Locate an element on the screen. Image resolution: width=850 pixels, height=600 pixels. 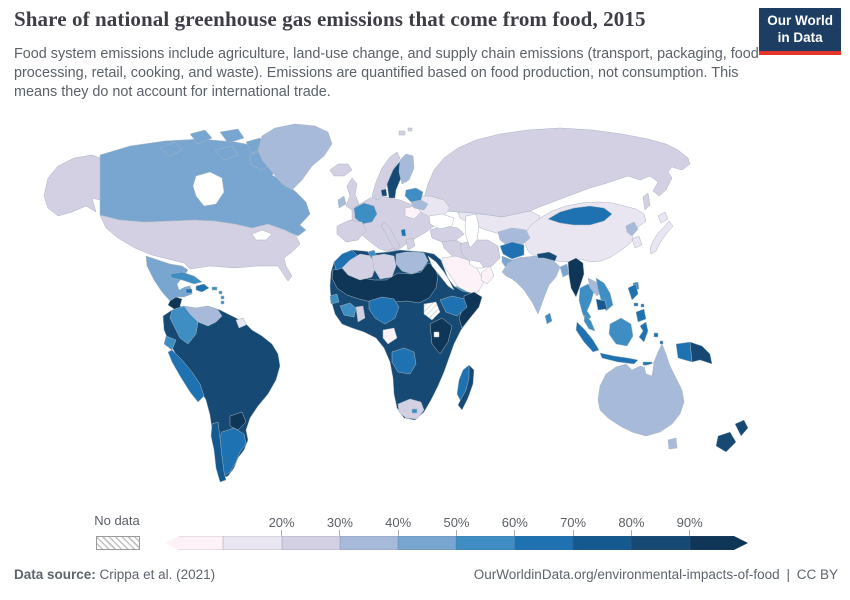
country-norway is located at coordinates (386, 176).